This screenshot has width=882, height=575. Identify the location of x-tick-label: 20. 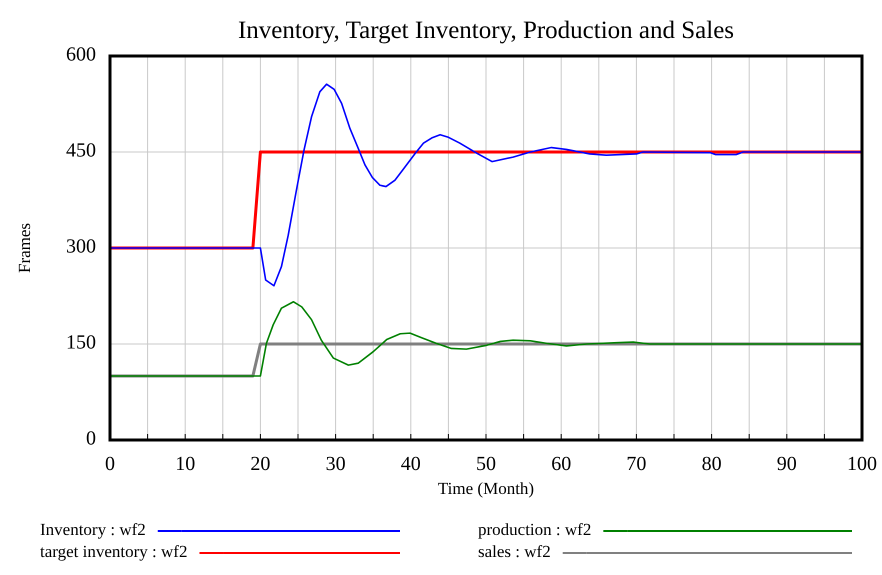
(260, 464).